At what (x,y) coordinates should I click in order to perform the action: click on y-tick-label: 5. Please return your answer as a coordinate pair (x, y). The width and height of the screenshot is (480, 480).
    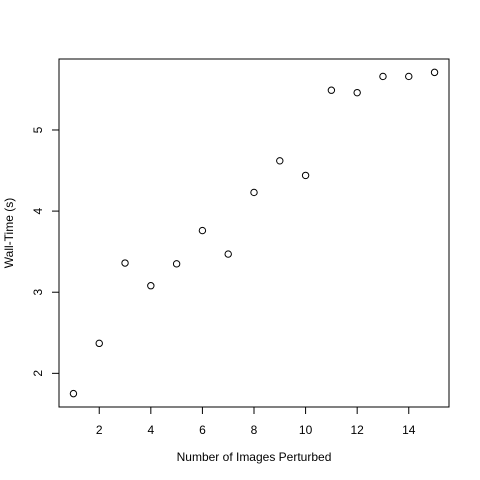
    Looking at the image, I should click on (38, 129).